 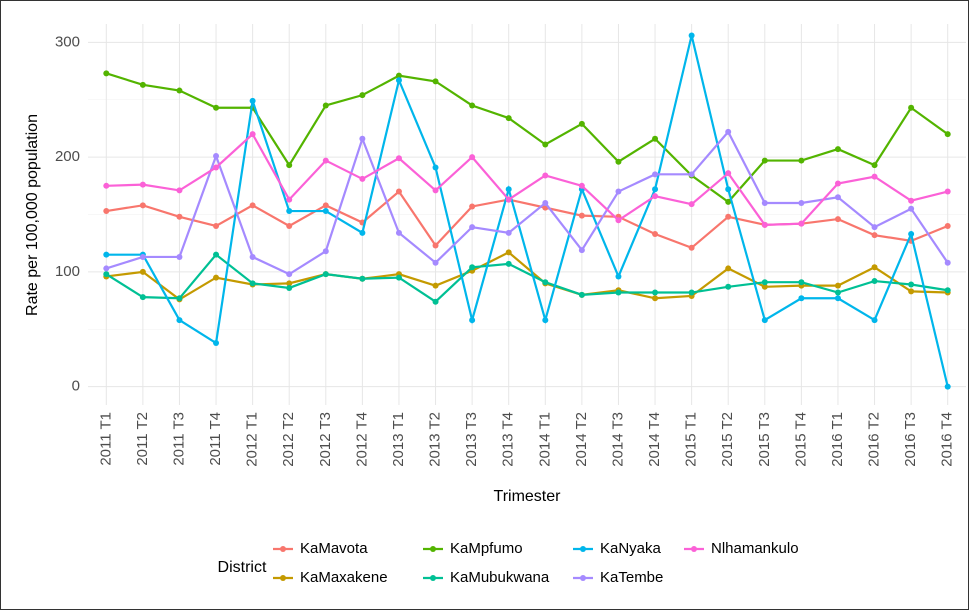 I want to click on x-tick-label: 2012 T3, so click(x=325, y=439).